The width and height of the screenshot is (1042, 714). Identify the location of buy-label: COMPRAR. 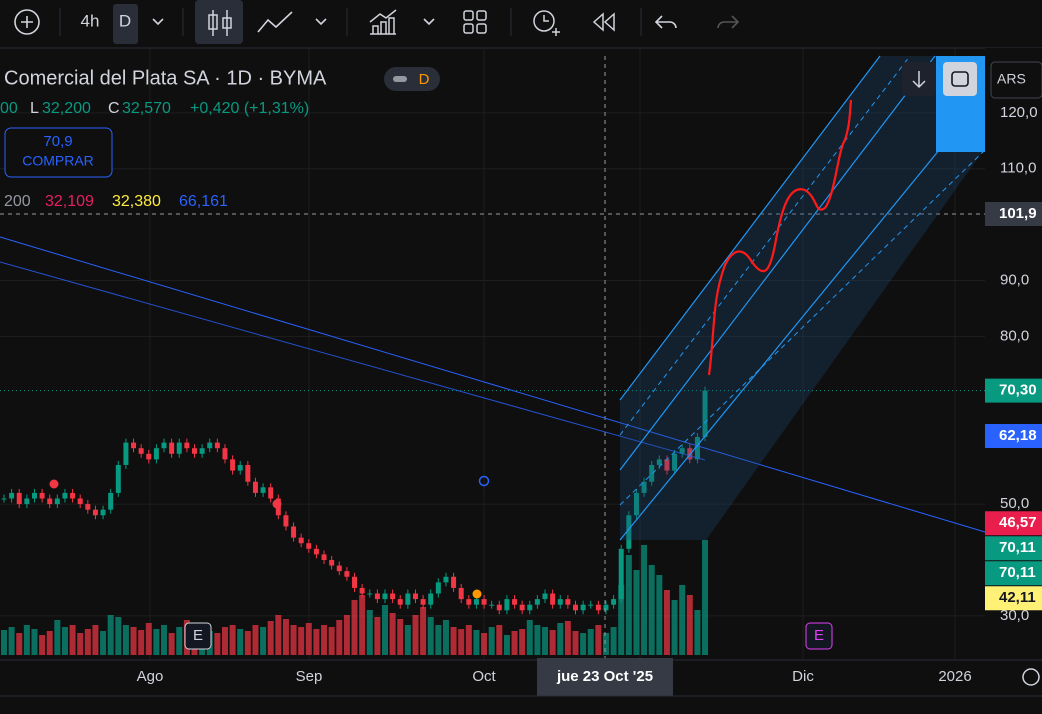
(58, 161).